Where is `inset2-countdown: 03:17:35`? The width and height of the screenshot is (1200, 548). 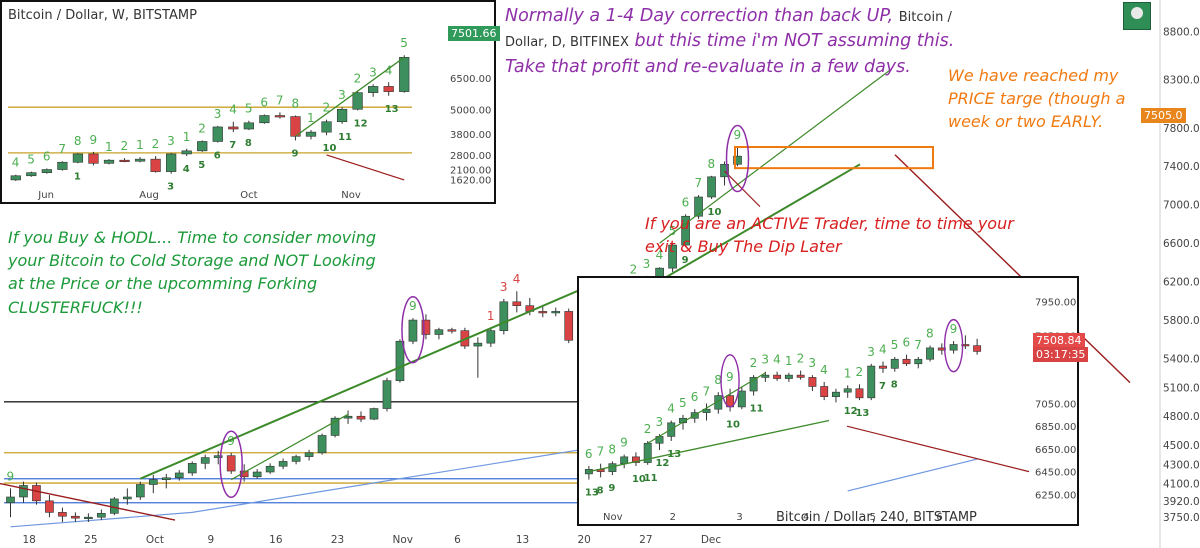 inset2-countdown: 03:17:35 is located at coordinates (1061, 354).